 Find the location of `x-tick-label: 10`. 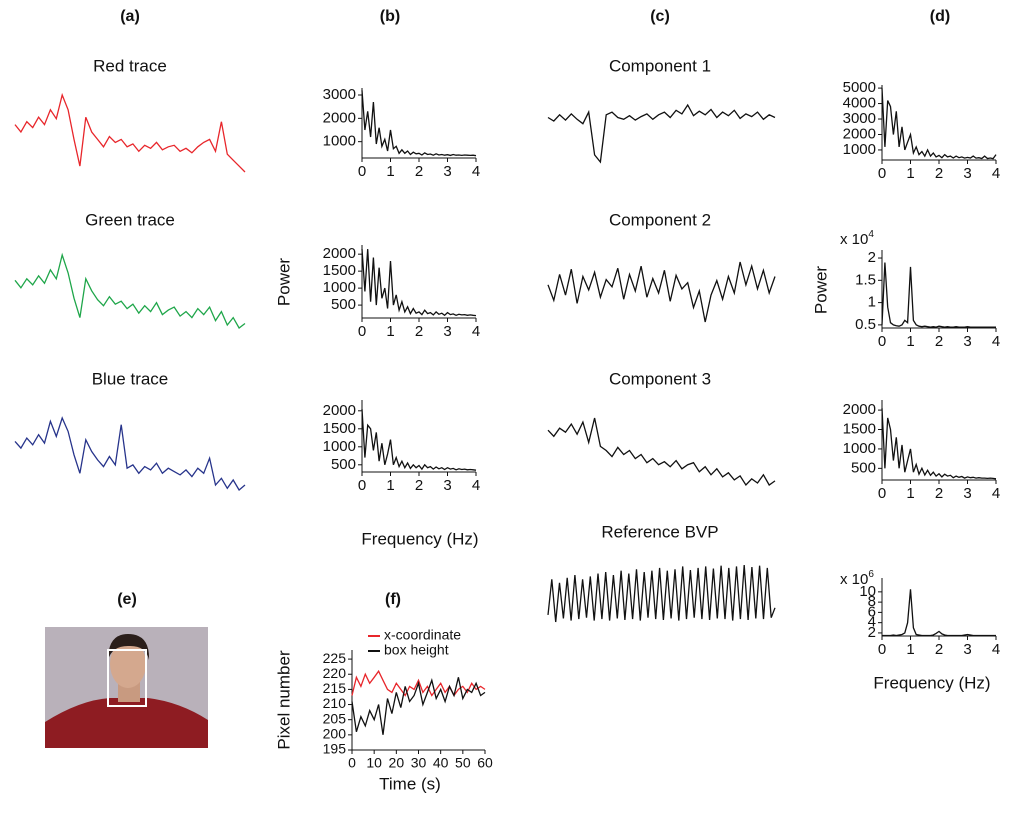

x-tick-label: 10 is located at coordinates (374, 763).